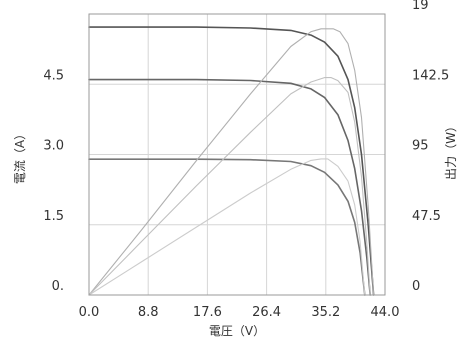 The image size is (469, 349). Describe the element at coordinates (430, 75) in the screenshot. I see `y-right-tick-label: 142.5` at that location.